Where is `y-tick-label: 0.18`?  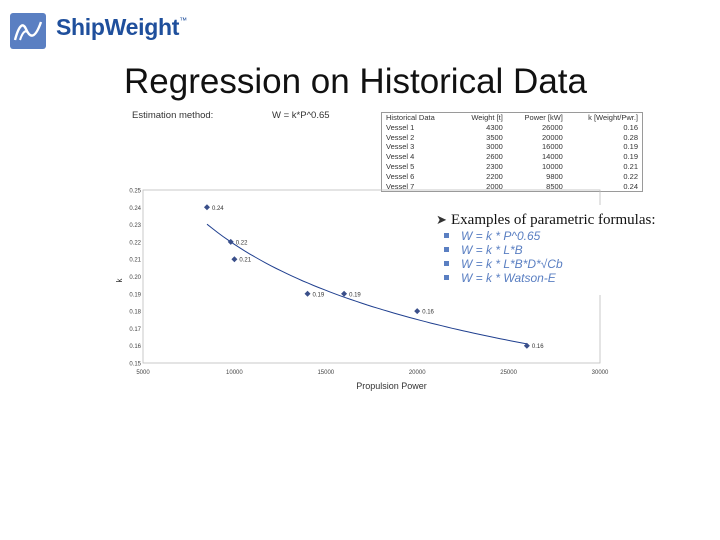 y-tick-label: 0.18 is located at coordinates (135, 313).